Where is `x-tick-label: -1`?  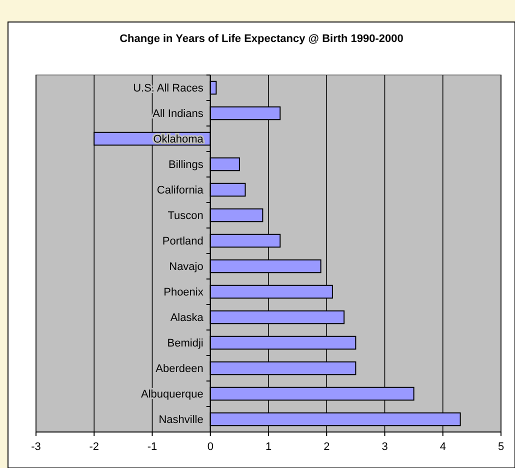 x-tick-label: -1 is located at coordinates (152, 447).